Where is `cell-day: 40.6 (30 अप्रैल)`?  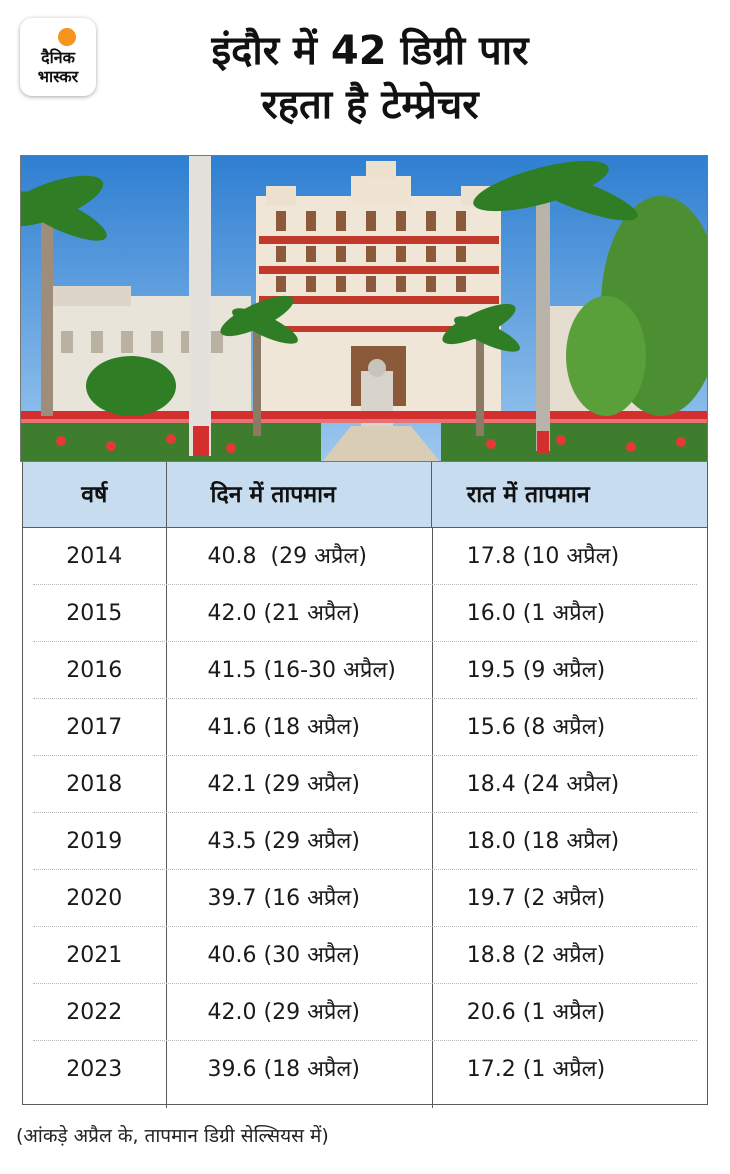 cell-day: 40.6 (30 अप्रैल) is located at coordinates (283, 955).